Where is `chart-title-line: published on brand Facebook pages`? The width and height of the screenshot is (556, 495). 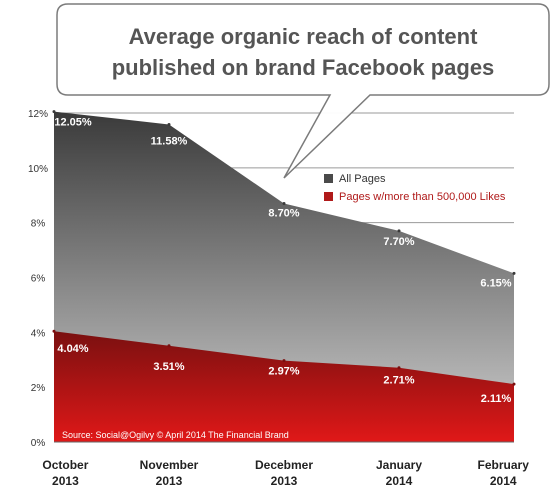
chart-title-line: published on brand Facebook pages is located at coordinates (303, 67).